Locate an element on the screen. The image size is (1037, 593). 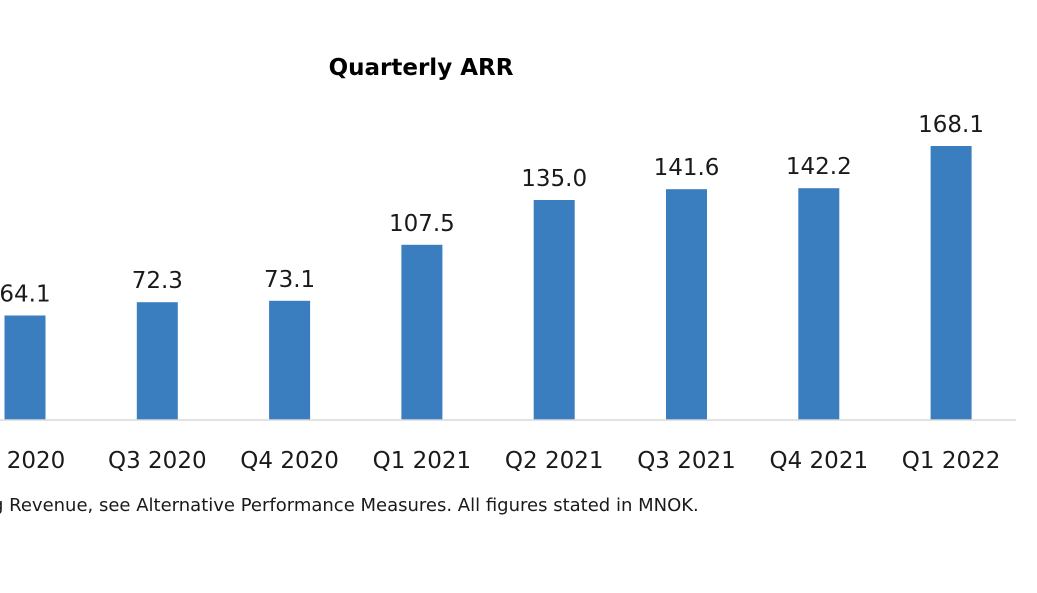
tick-label-7: Q4 2021 is located at coordinates (819, 461).